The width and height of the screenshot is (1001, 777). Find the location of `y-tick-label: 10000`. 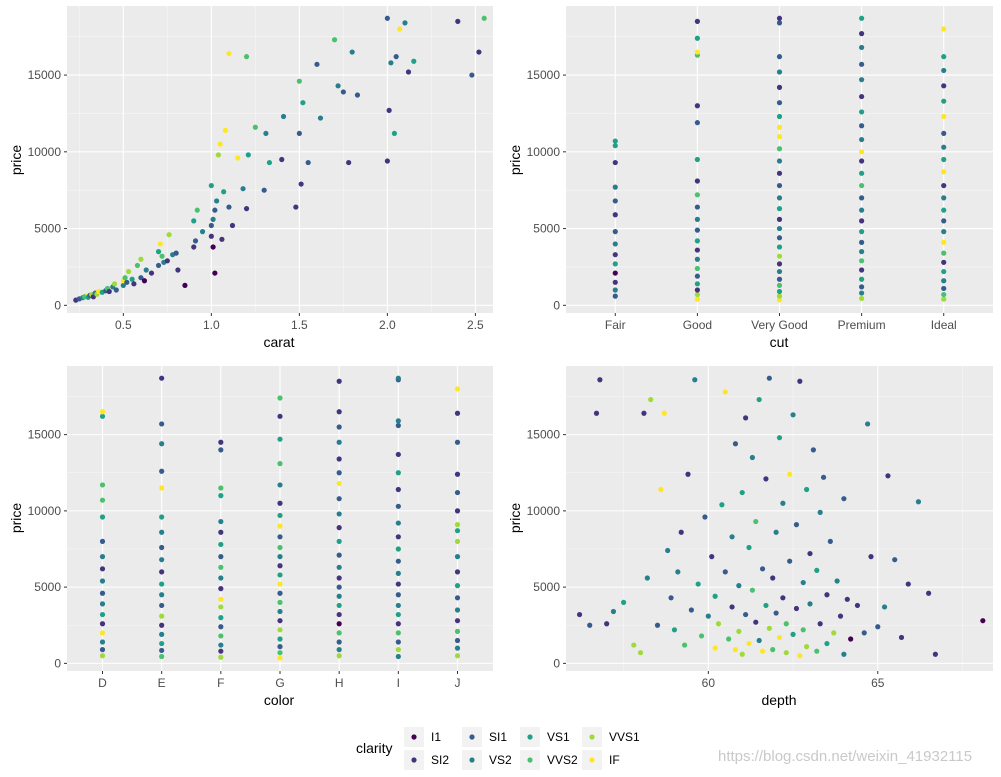

y-tick-label: 10000 is located at coordinates (544, 511).